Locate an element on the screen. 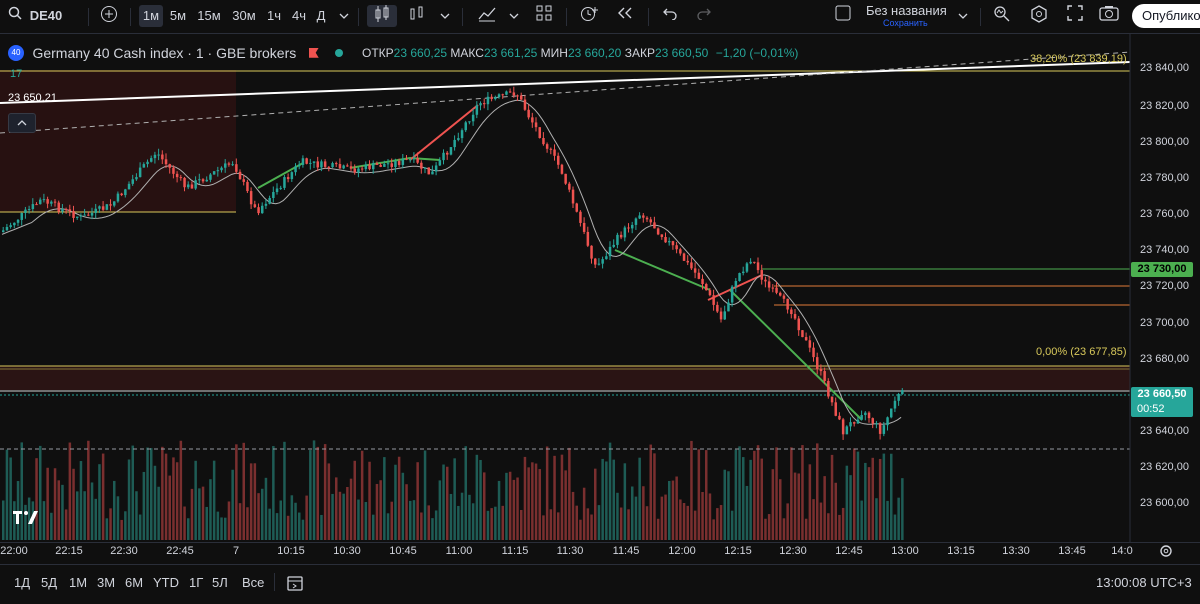 The width and height of the screenshot is (1200, 604). redo-icon is located at coordinates (704, 16).